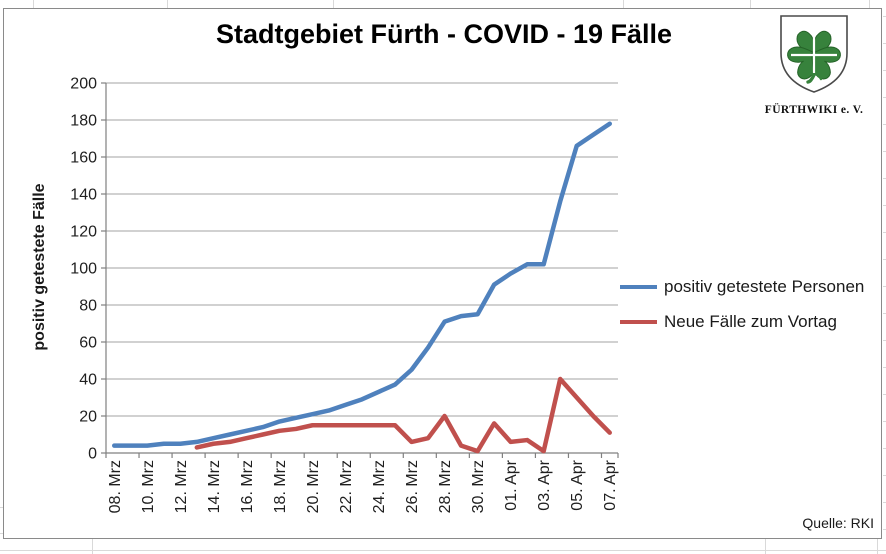 This screenshot has width=886, height=554. Describe the element at coordinates (750, 321) in the screenshot. I see `legend-label: Neue Fälle zum Vortag` at that location.